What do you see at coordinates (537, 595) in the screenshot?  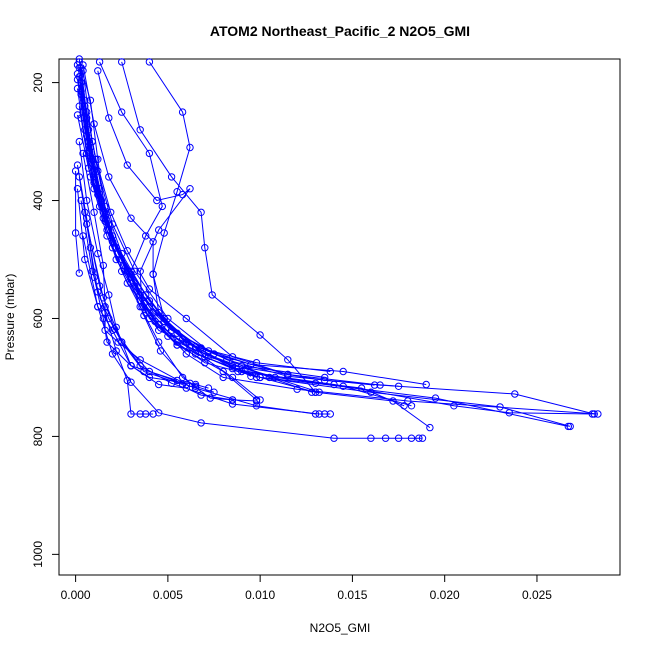 I see `x-tick-label-5: 0.025` at bounding box center [537, 595].